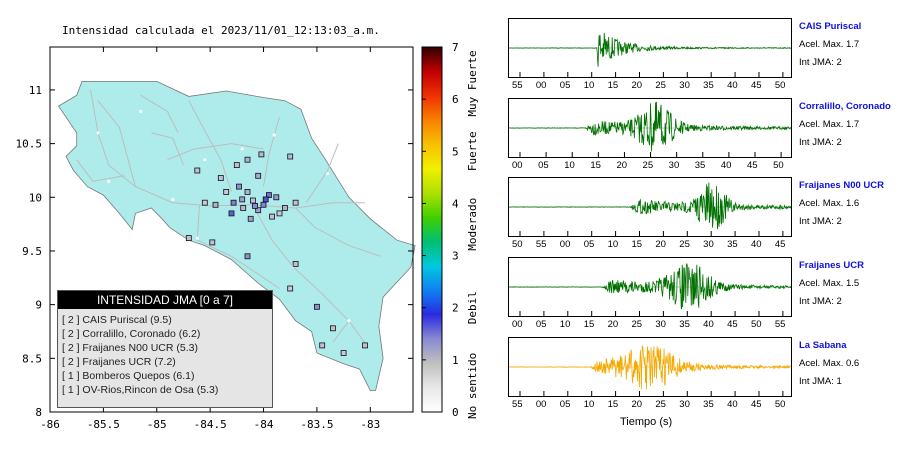  I want to click on x-tick-label: -85, so click(157, 424).